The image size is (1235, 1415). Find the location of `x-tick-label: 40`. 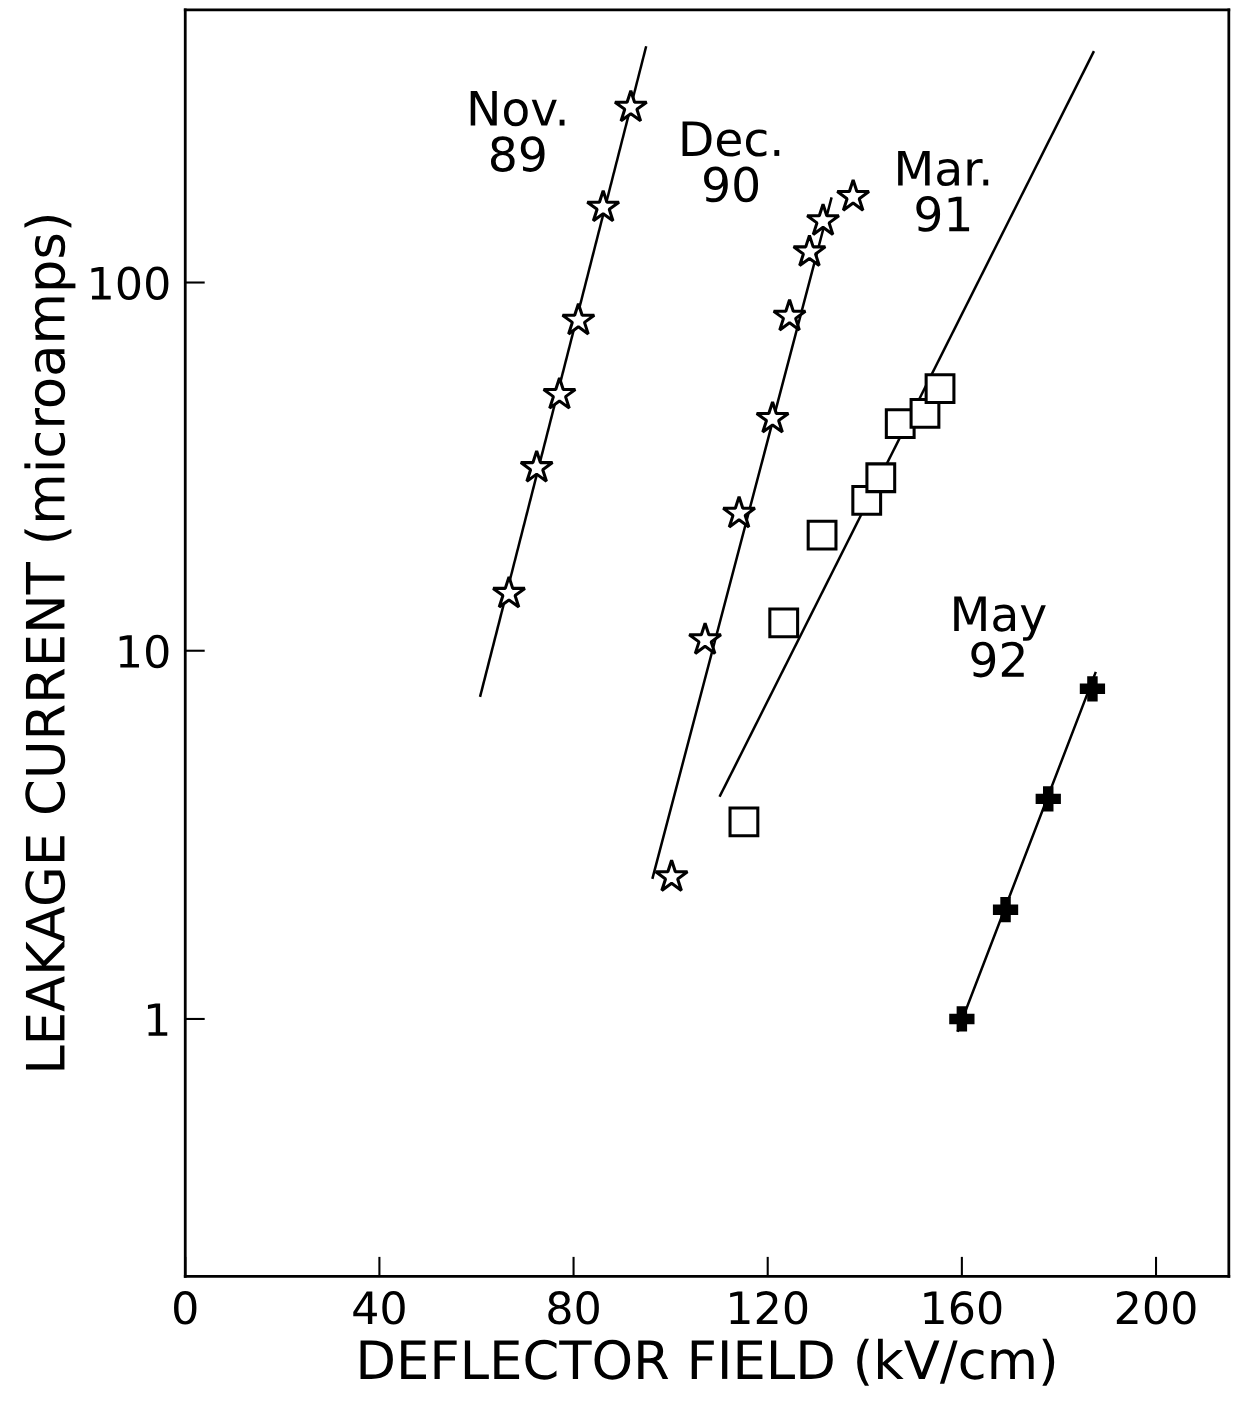

x-tick-label: 40 is located at coordinates (379, 1308).